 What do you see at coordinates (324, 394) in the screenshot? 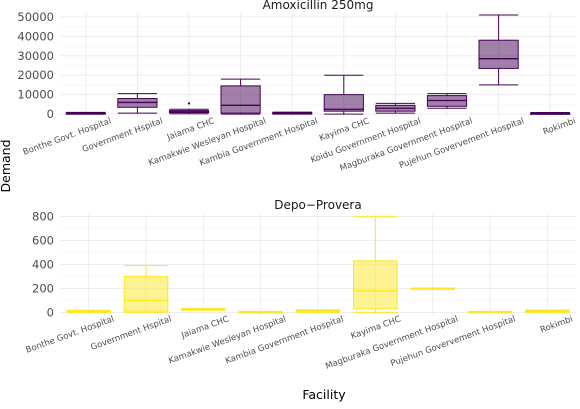
I see `x-axis-title: Facility` at bounding box center [324, 394].